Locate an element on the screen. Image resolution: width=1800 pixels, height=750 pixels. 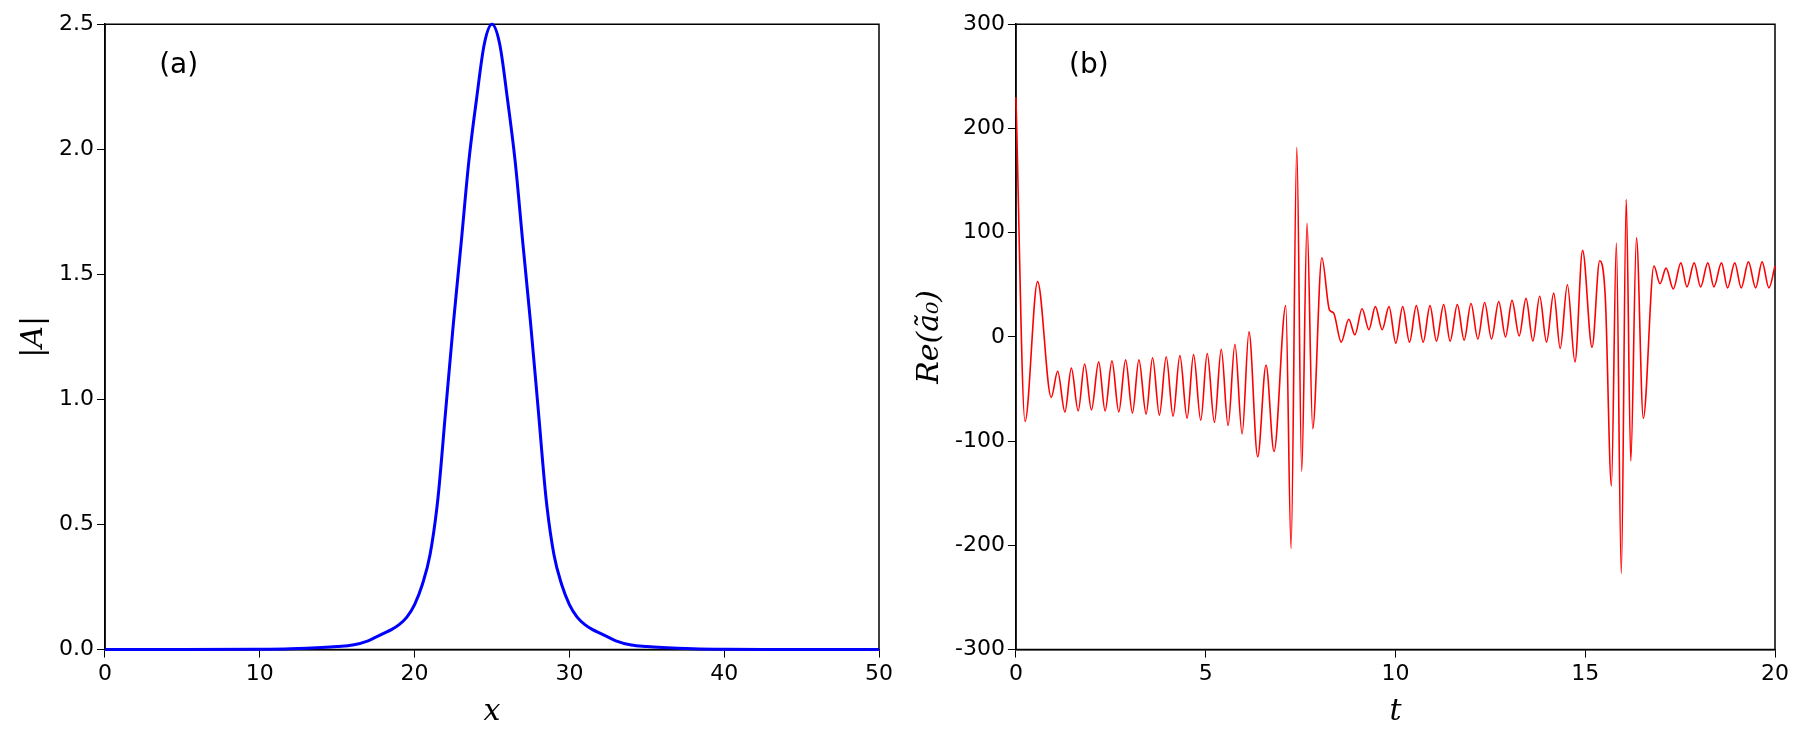
x-axis-title: t is located at coordinates (1396, 709).